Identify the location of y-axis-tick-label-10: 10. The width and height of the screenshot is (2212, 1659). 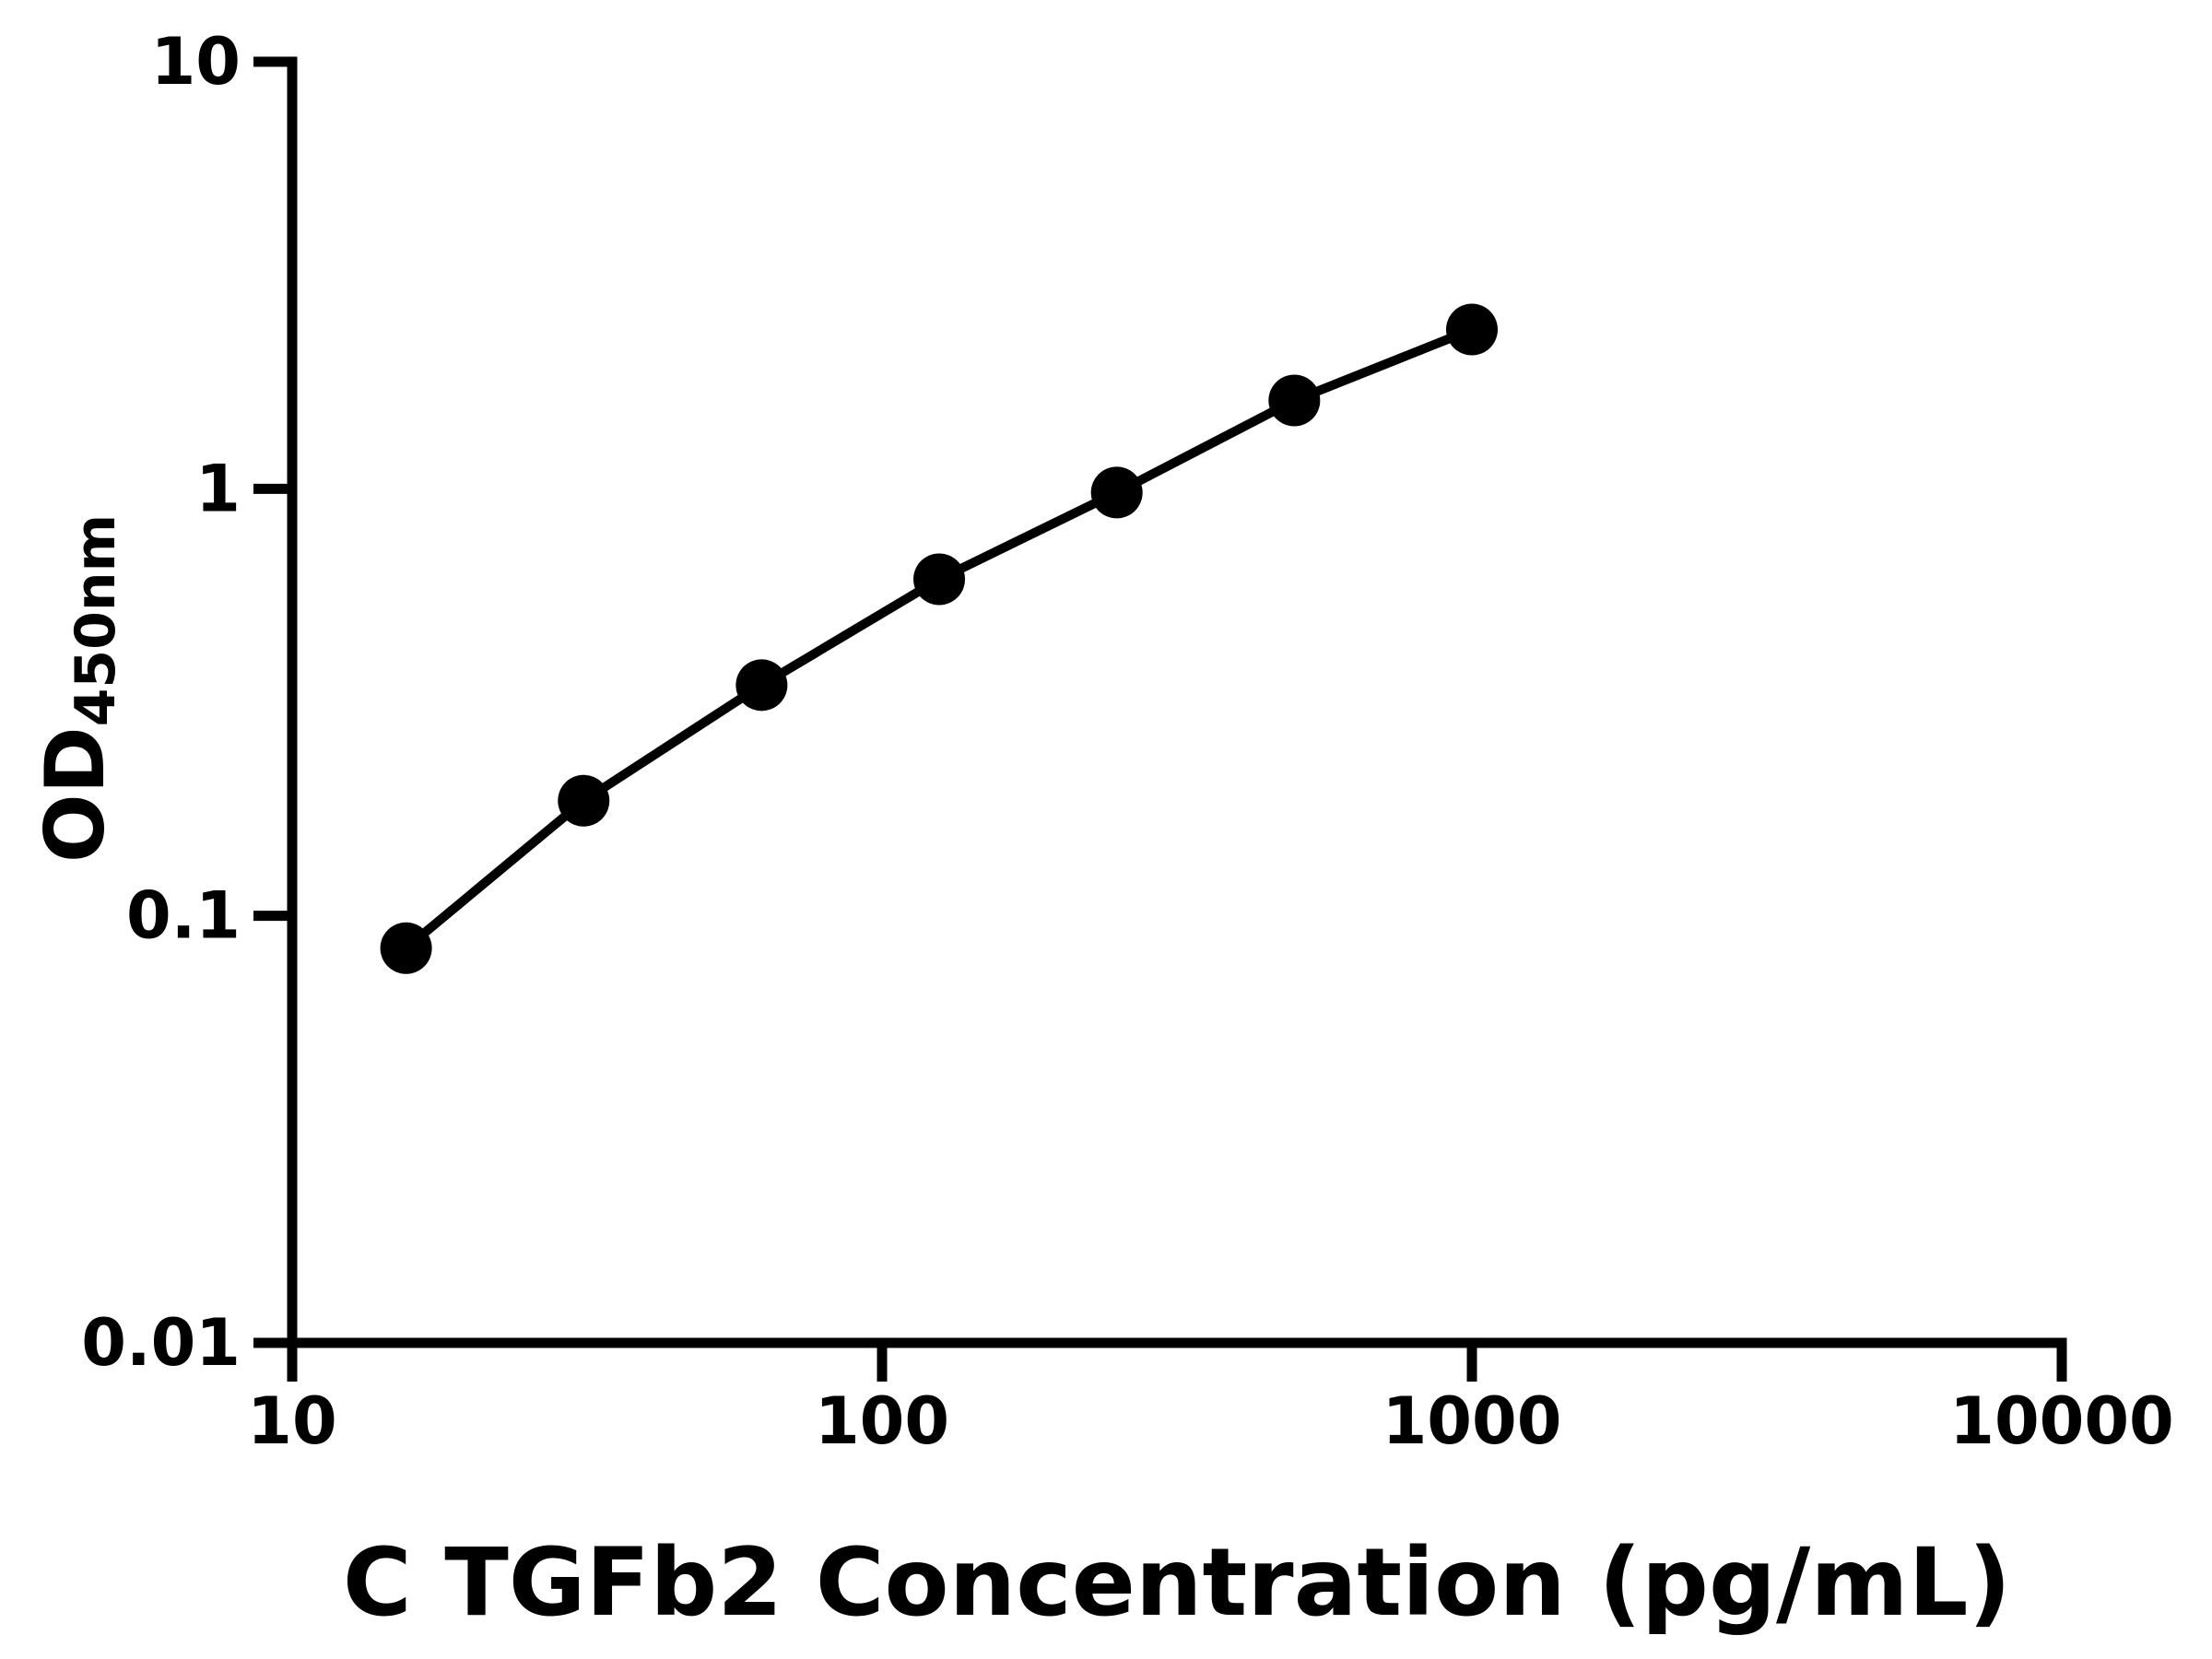
(196, 62).